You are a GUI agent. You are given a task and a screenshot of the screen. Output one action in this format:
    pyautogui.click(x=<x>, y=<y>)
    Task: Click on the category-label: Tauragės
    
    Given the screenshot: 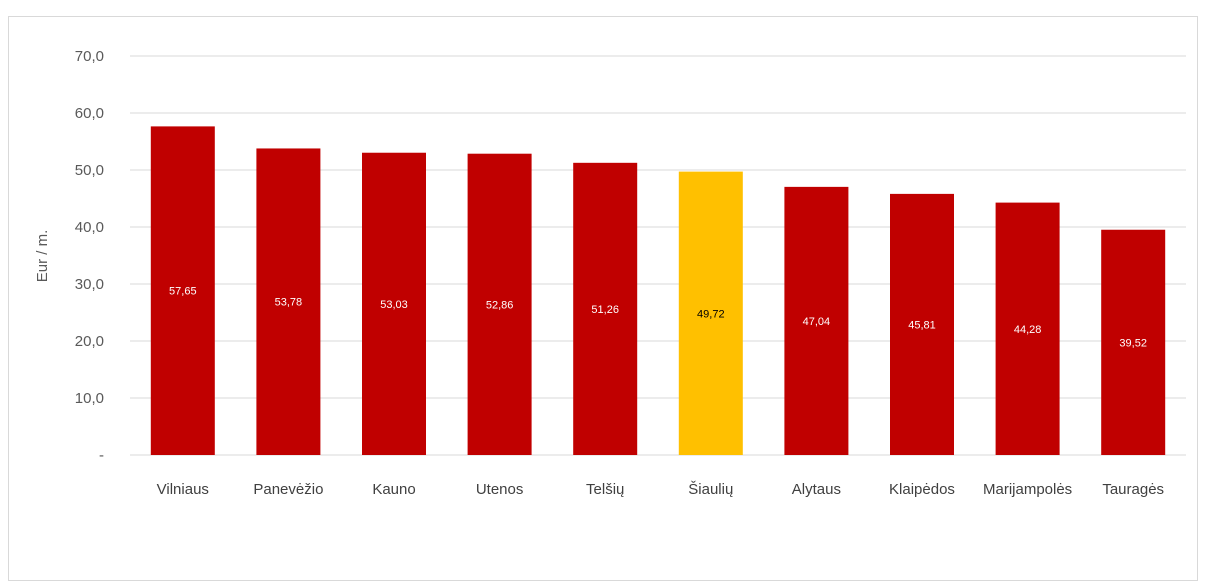 What is the action you would take?
    pyautogui.click(x=1133, y=489)
    